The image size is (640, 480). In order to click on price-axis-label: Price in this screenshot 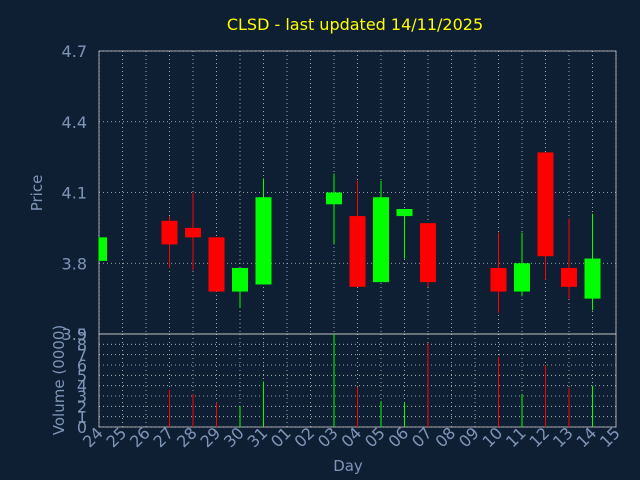, I will do `click(37, 193)`.